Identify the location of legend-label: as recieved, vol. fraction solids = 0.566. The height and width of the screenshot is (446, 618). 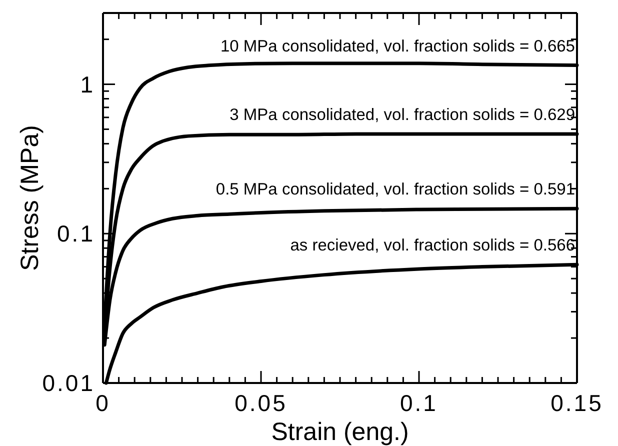
(432, 245).